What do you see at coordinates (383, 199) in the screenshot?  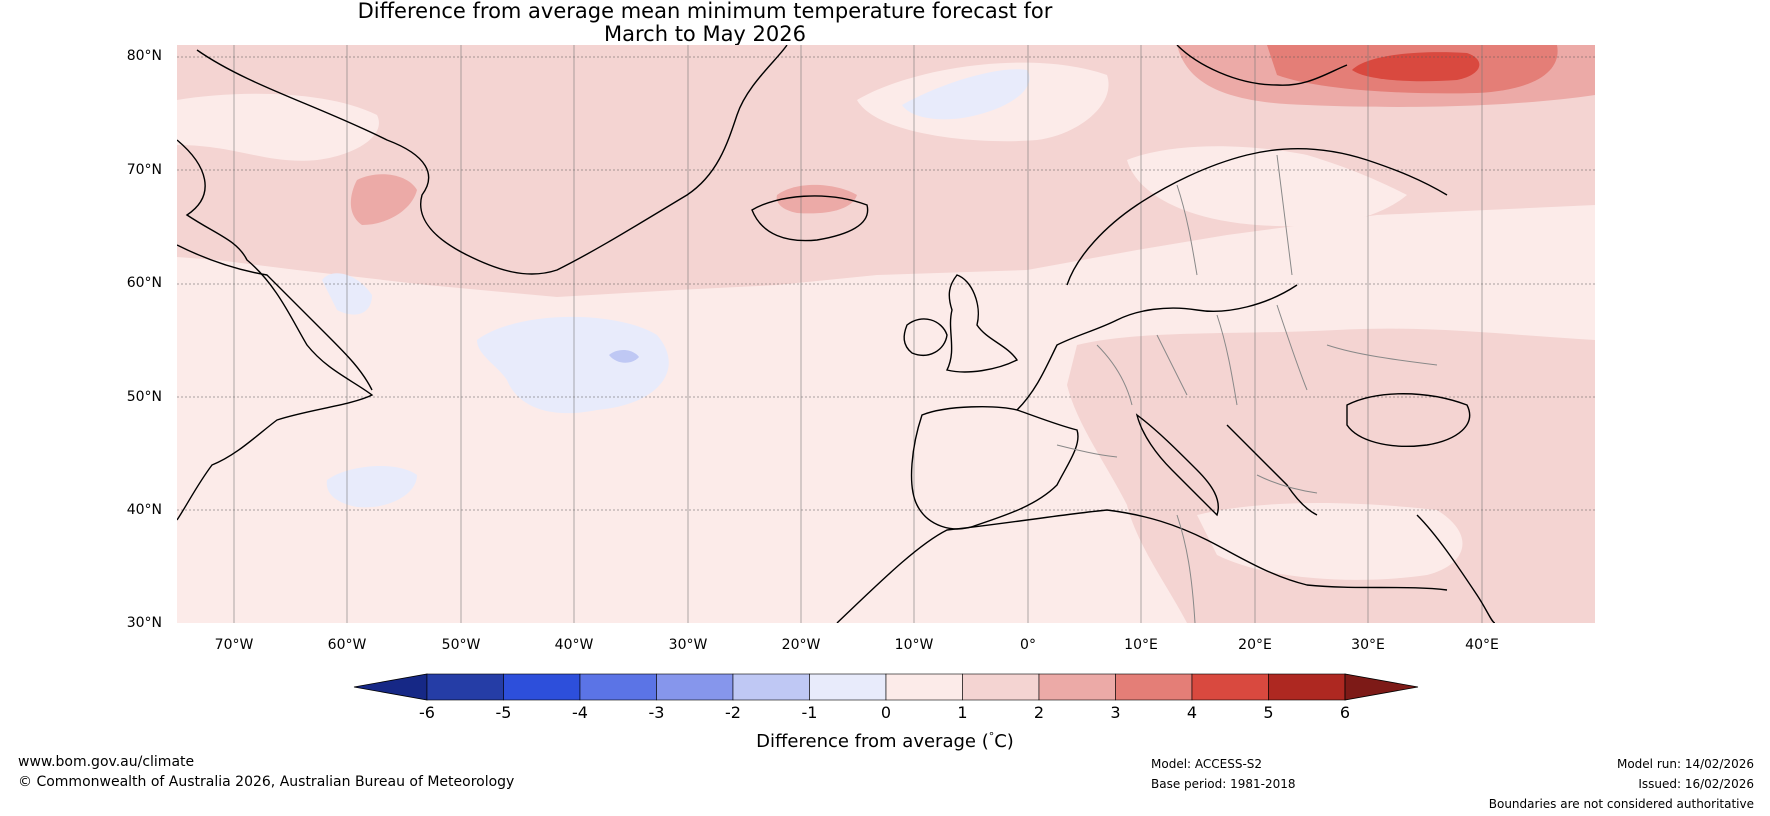 I see `anomaly-2-3-labrador` at bounding box center [383, 199].